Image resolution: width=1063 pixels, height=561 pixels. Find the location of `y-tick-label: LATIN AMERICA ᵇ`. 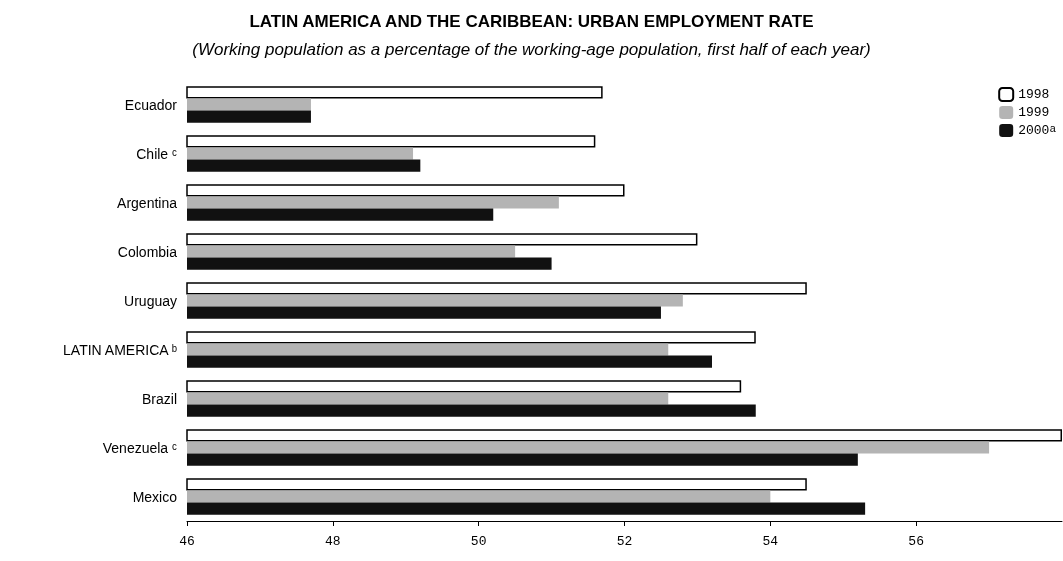

y-tick-label: LATIN AMERICA ᵇ is located at coordinates (120, 349).